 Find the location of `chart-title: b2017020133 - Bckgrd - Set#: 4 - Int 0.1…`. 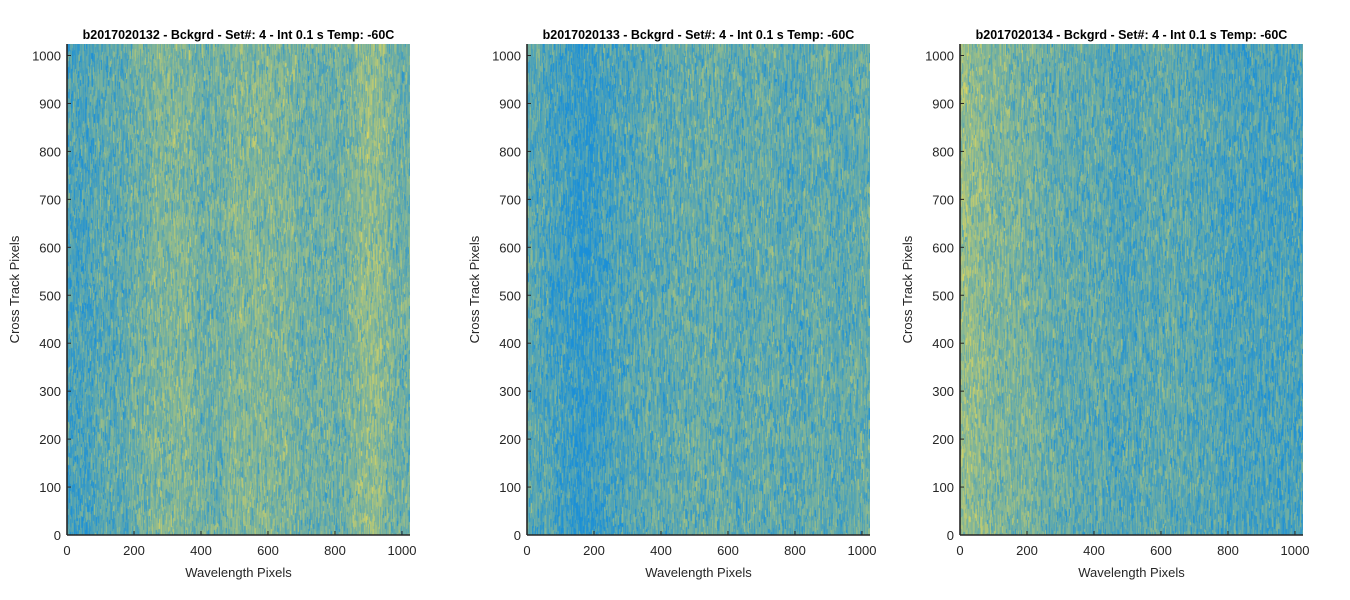

chart-title: b2017020133 - Bckgrd - Set#: 4 - Int 0.1… is located at coordinates (699, 35).